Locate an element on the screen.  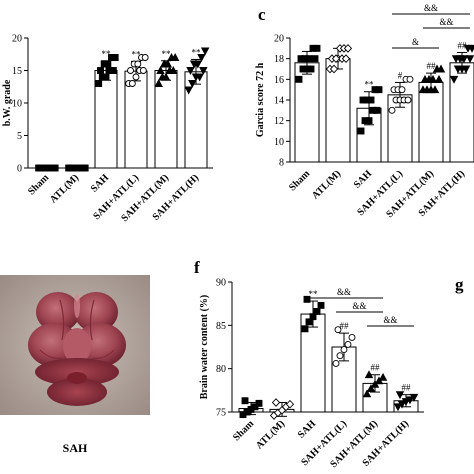
y-tick-label: 85 is located at coordinates (221, 326).